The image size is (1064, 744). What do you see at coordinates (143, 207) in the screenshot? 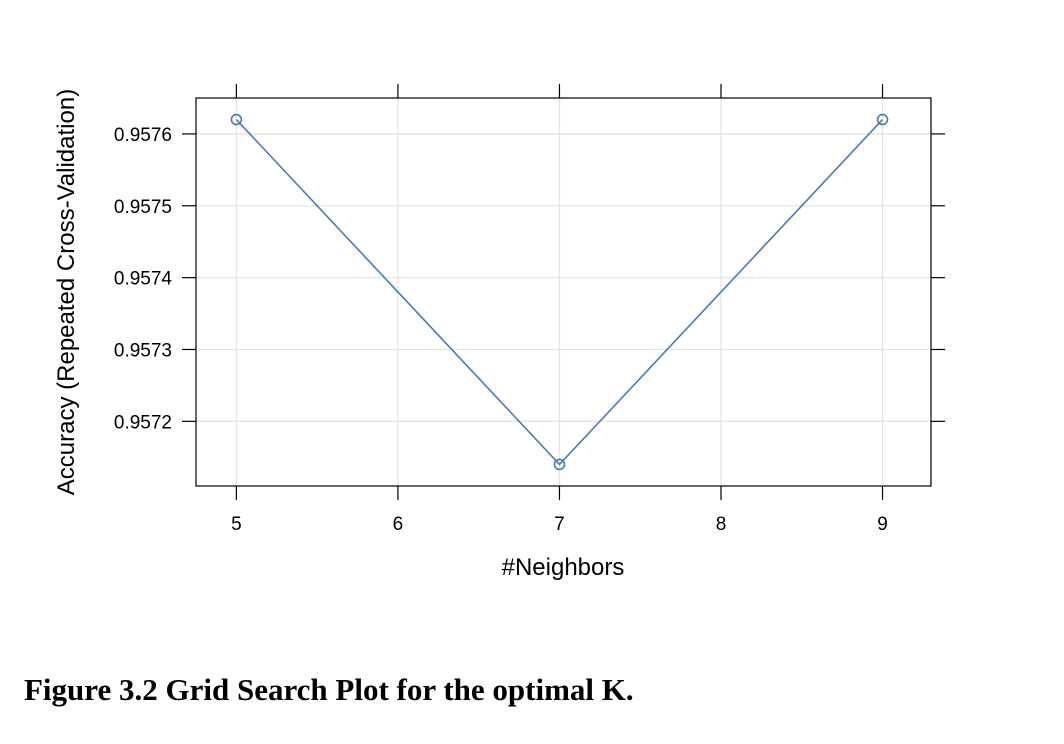
I see `y-tick-label: 0.9575` at bounding box center [143, 207].